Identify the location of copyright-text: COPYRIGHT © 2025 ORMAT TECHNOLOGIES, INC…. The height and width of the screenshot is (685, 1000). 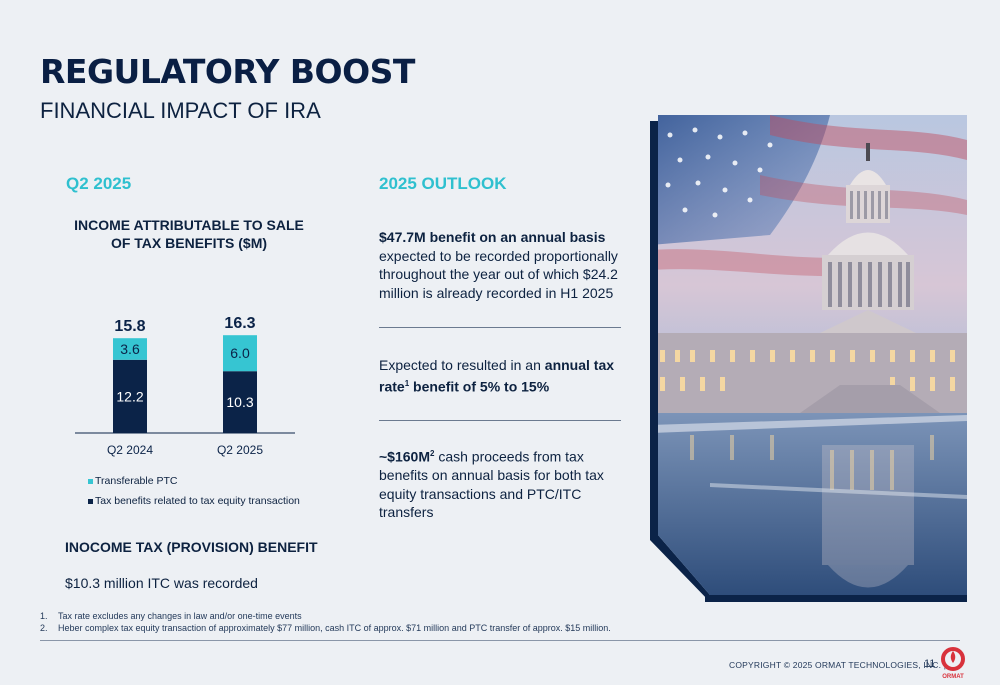
(838, 665).